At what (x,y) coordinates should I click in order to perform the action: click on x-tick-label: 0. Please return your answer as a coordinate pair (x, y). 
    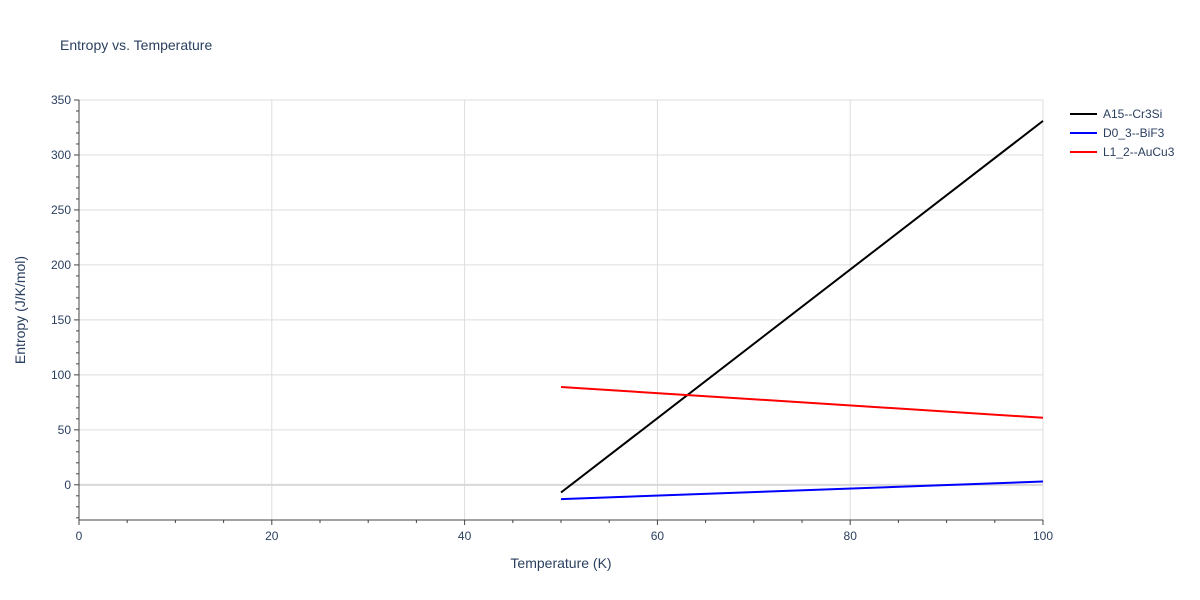
    Looking at the image, I should click on (79, 536).